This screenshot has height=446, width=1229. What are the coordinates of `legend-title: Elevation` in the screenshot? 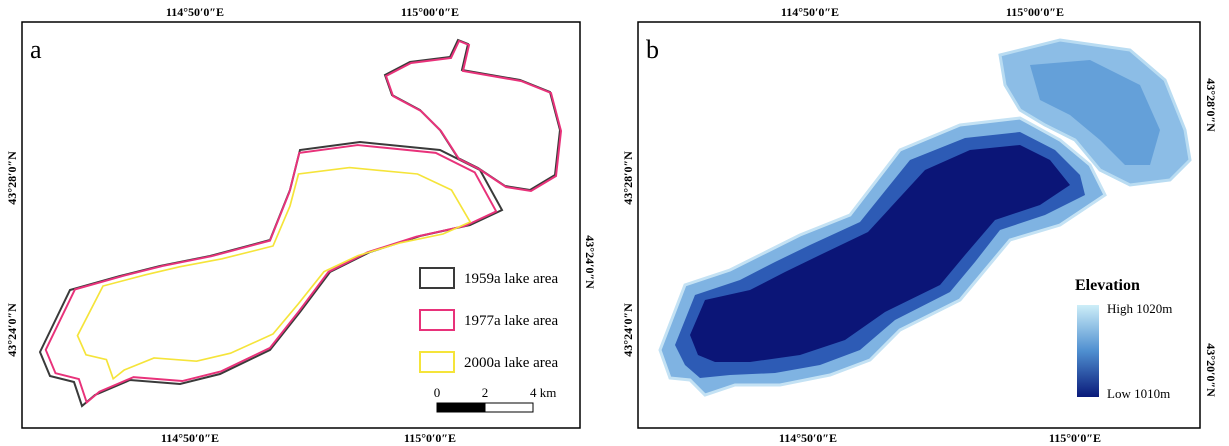 It's located at (1107, 285).